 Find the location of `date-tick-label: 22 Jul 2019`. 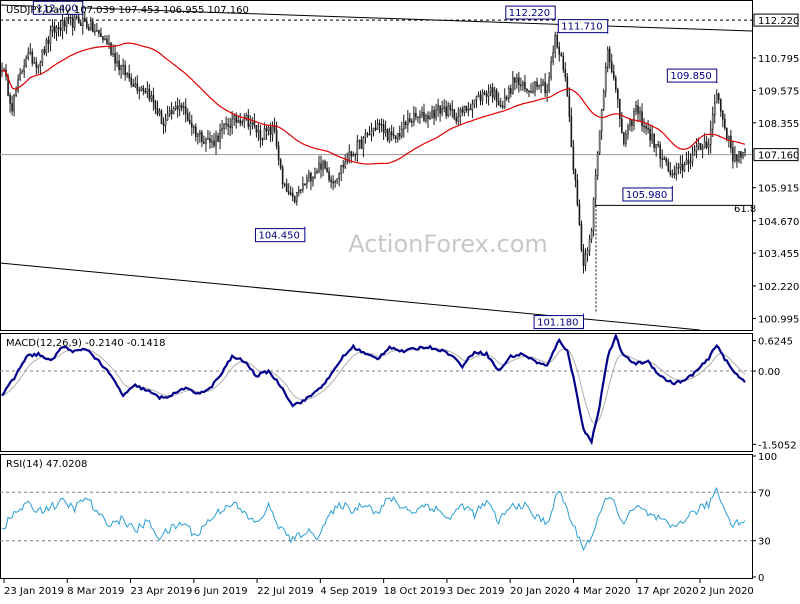

date-tick-label: 22 Jul 2019 is located at coordinates (285, 591).